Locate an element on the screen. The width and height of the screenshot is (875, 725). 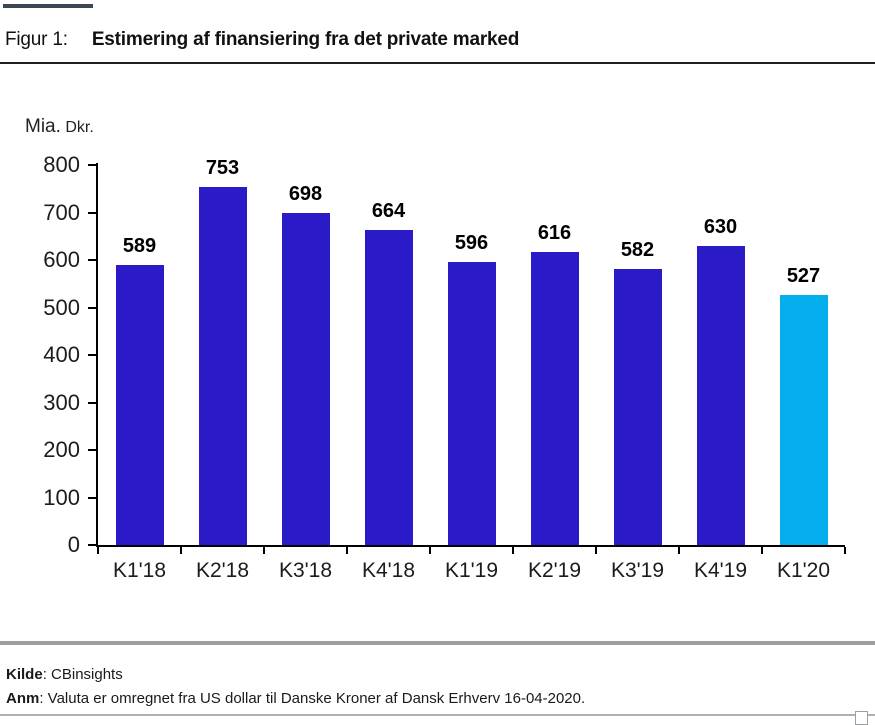
bar-K1'20 is located at coordinates (804, 420).